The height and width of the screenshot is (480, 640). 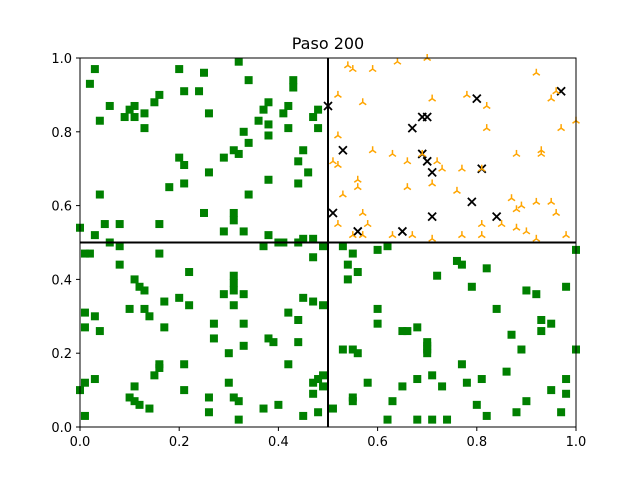 What do you see at coordinates (80, 442) in the screenshot?
I see `x-tick-label: 0.0` at bounding box center [80, 442].